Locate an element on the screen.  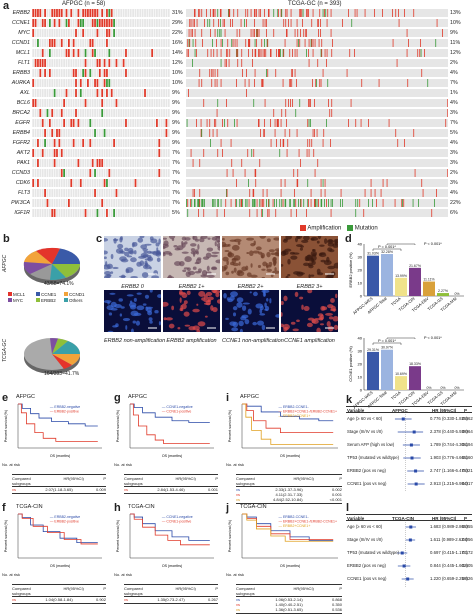
pie-legend-label: ERBB2 is located at coordinates (48, 300).